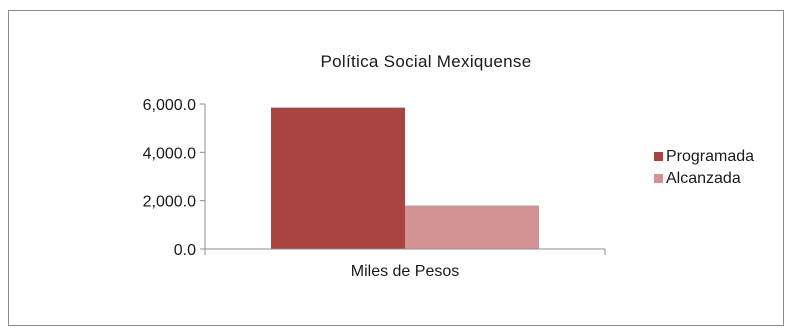 This screenshot has height=333, width=791. What do you see at coordinates (169, 202) in the screenshot?
I see `y-tick-label: 2,000.0` at bounding box center [169, 202].